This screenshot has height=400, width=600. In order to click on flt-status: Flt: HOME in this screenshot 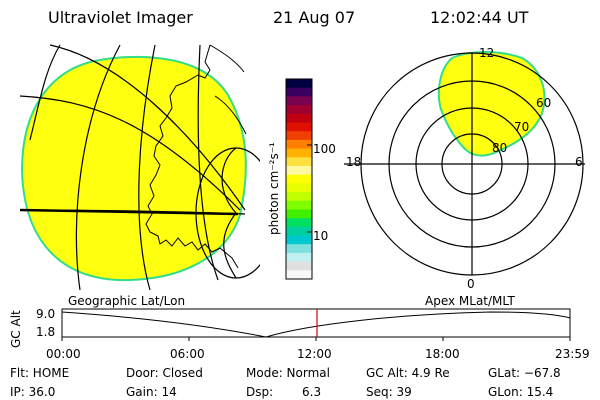, I will do `click(40, 373)`.